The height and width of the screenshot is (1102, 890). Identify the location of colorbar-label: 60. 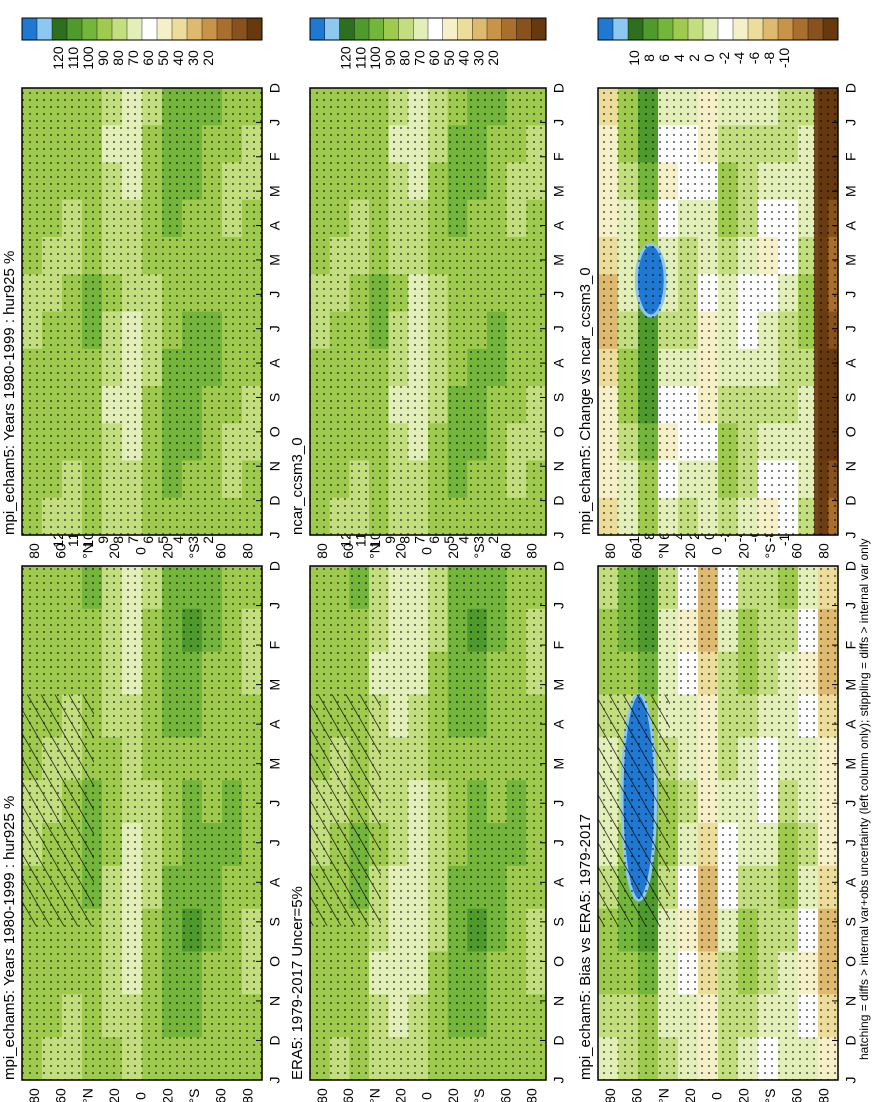
(434, 58).